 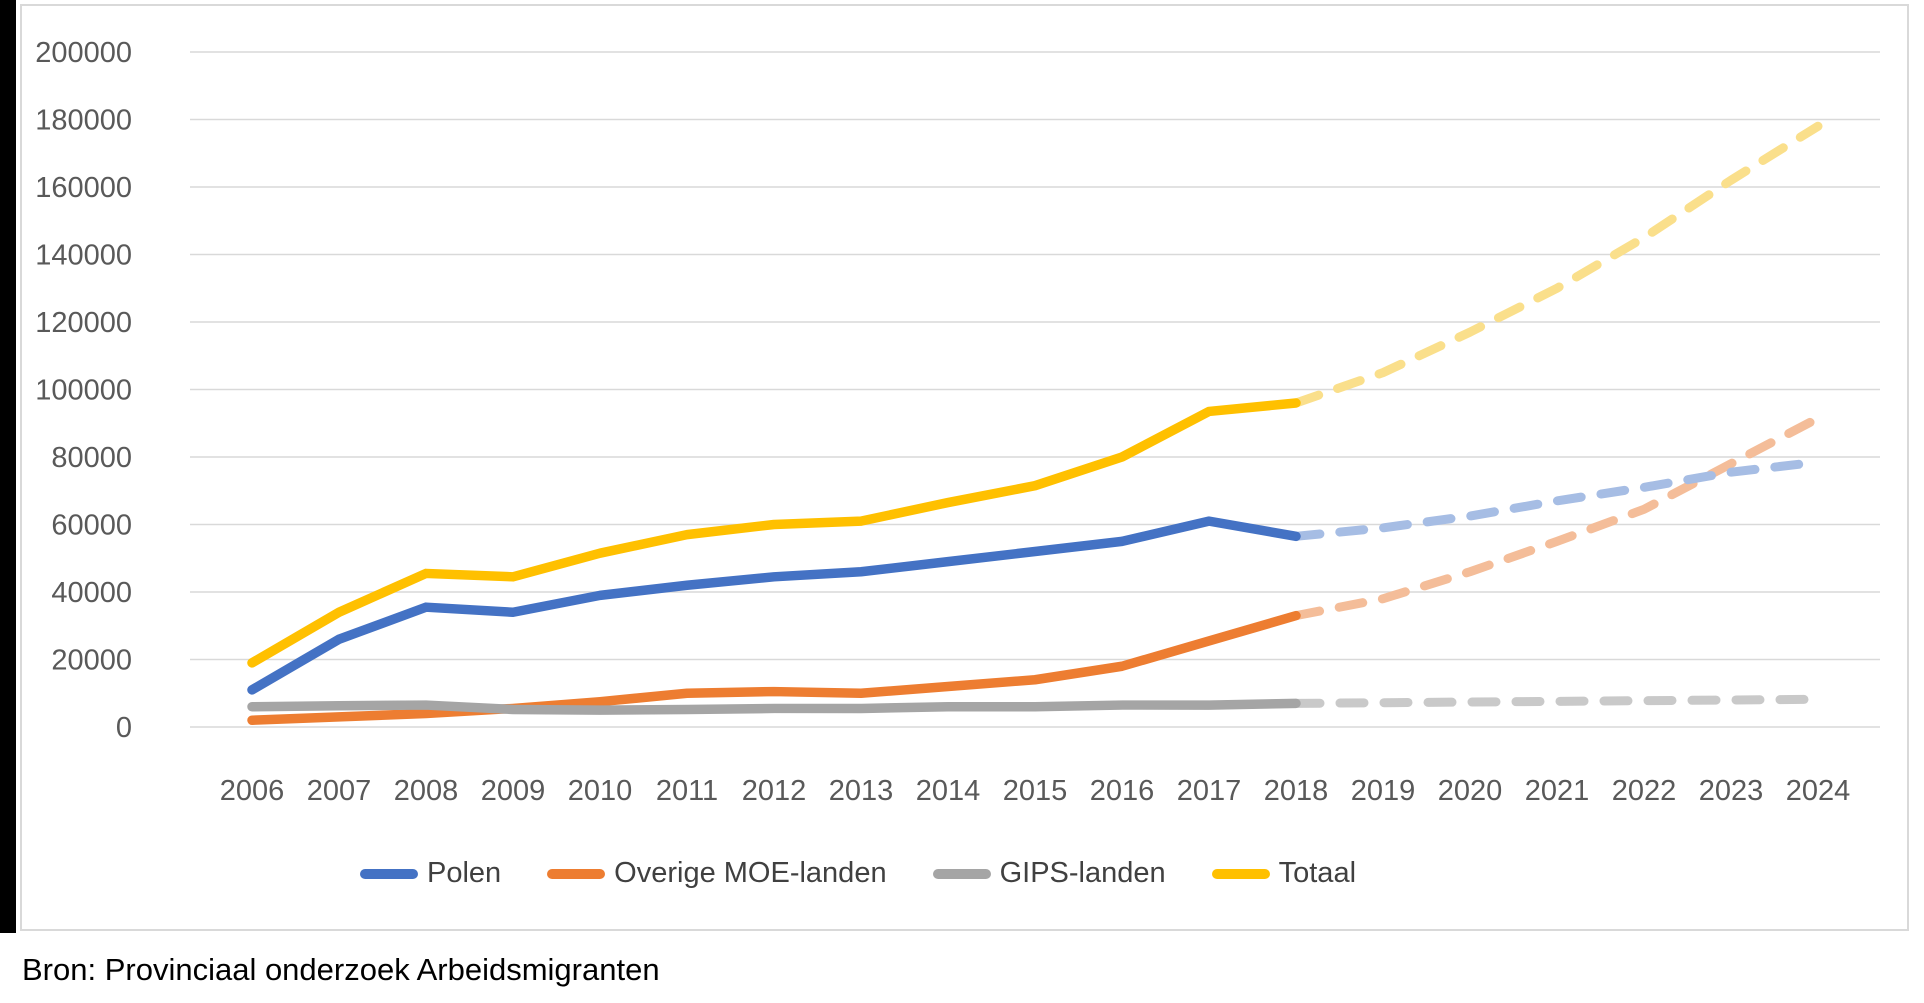 I want to click on y-tick-label: 20000, so click(x=91, y=661).